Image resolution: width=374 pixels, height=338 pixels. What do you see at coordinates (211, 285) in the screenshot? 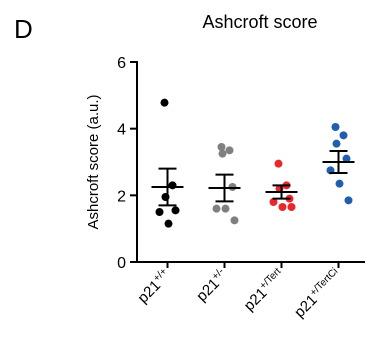
I see `x-tick-label: p21+/-` at bounding box center [211, 285].